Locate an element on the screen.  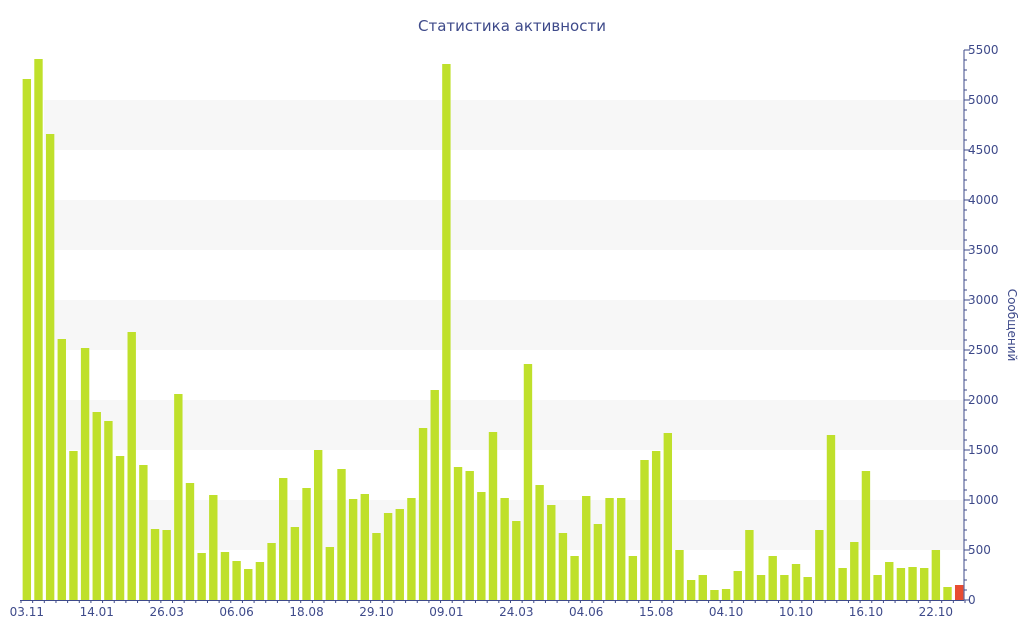
y-tick-label: 3000 is located at coordinates (983, 300).